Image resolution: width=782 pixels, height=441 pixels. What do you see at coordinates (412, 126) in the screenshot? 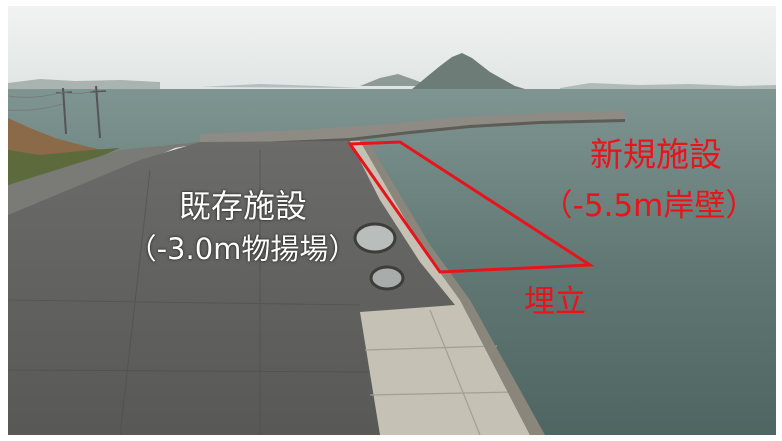
I see `breakwater` at bounding box center [412, 126].